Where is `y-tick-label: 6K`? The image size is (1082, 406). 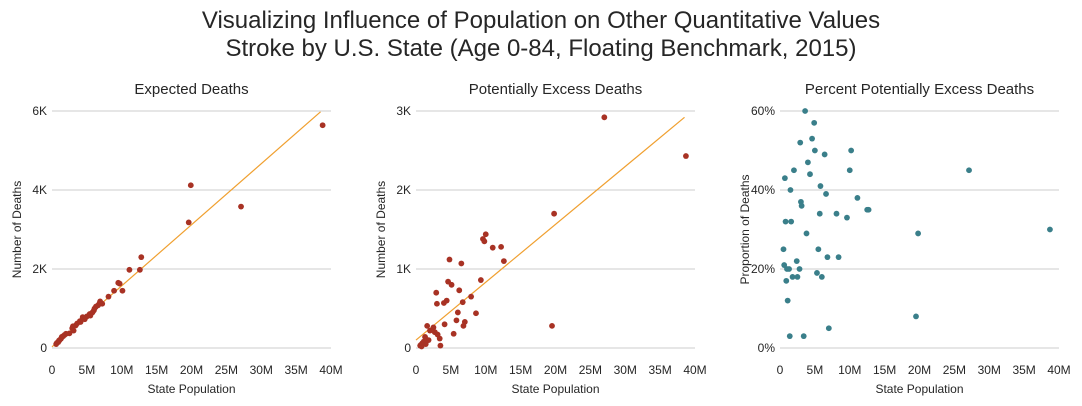 y-tick-label: 6K is located at coordinates (39, 111).